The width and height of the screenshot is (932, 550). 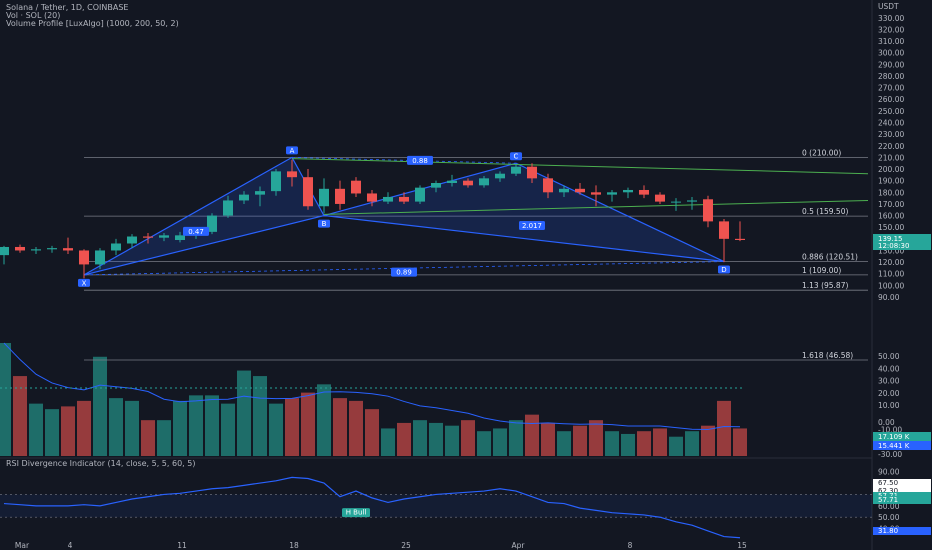 What do you see at coordinates (890, 430) in the screenshot?
I see `volume-tick-label: -10.00` at bounding box center [890, 430].